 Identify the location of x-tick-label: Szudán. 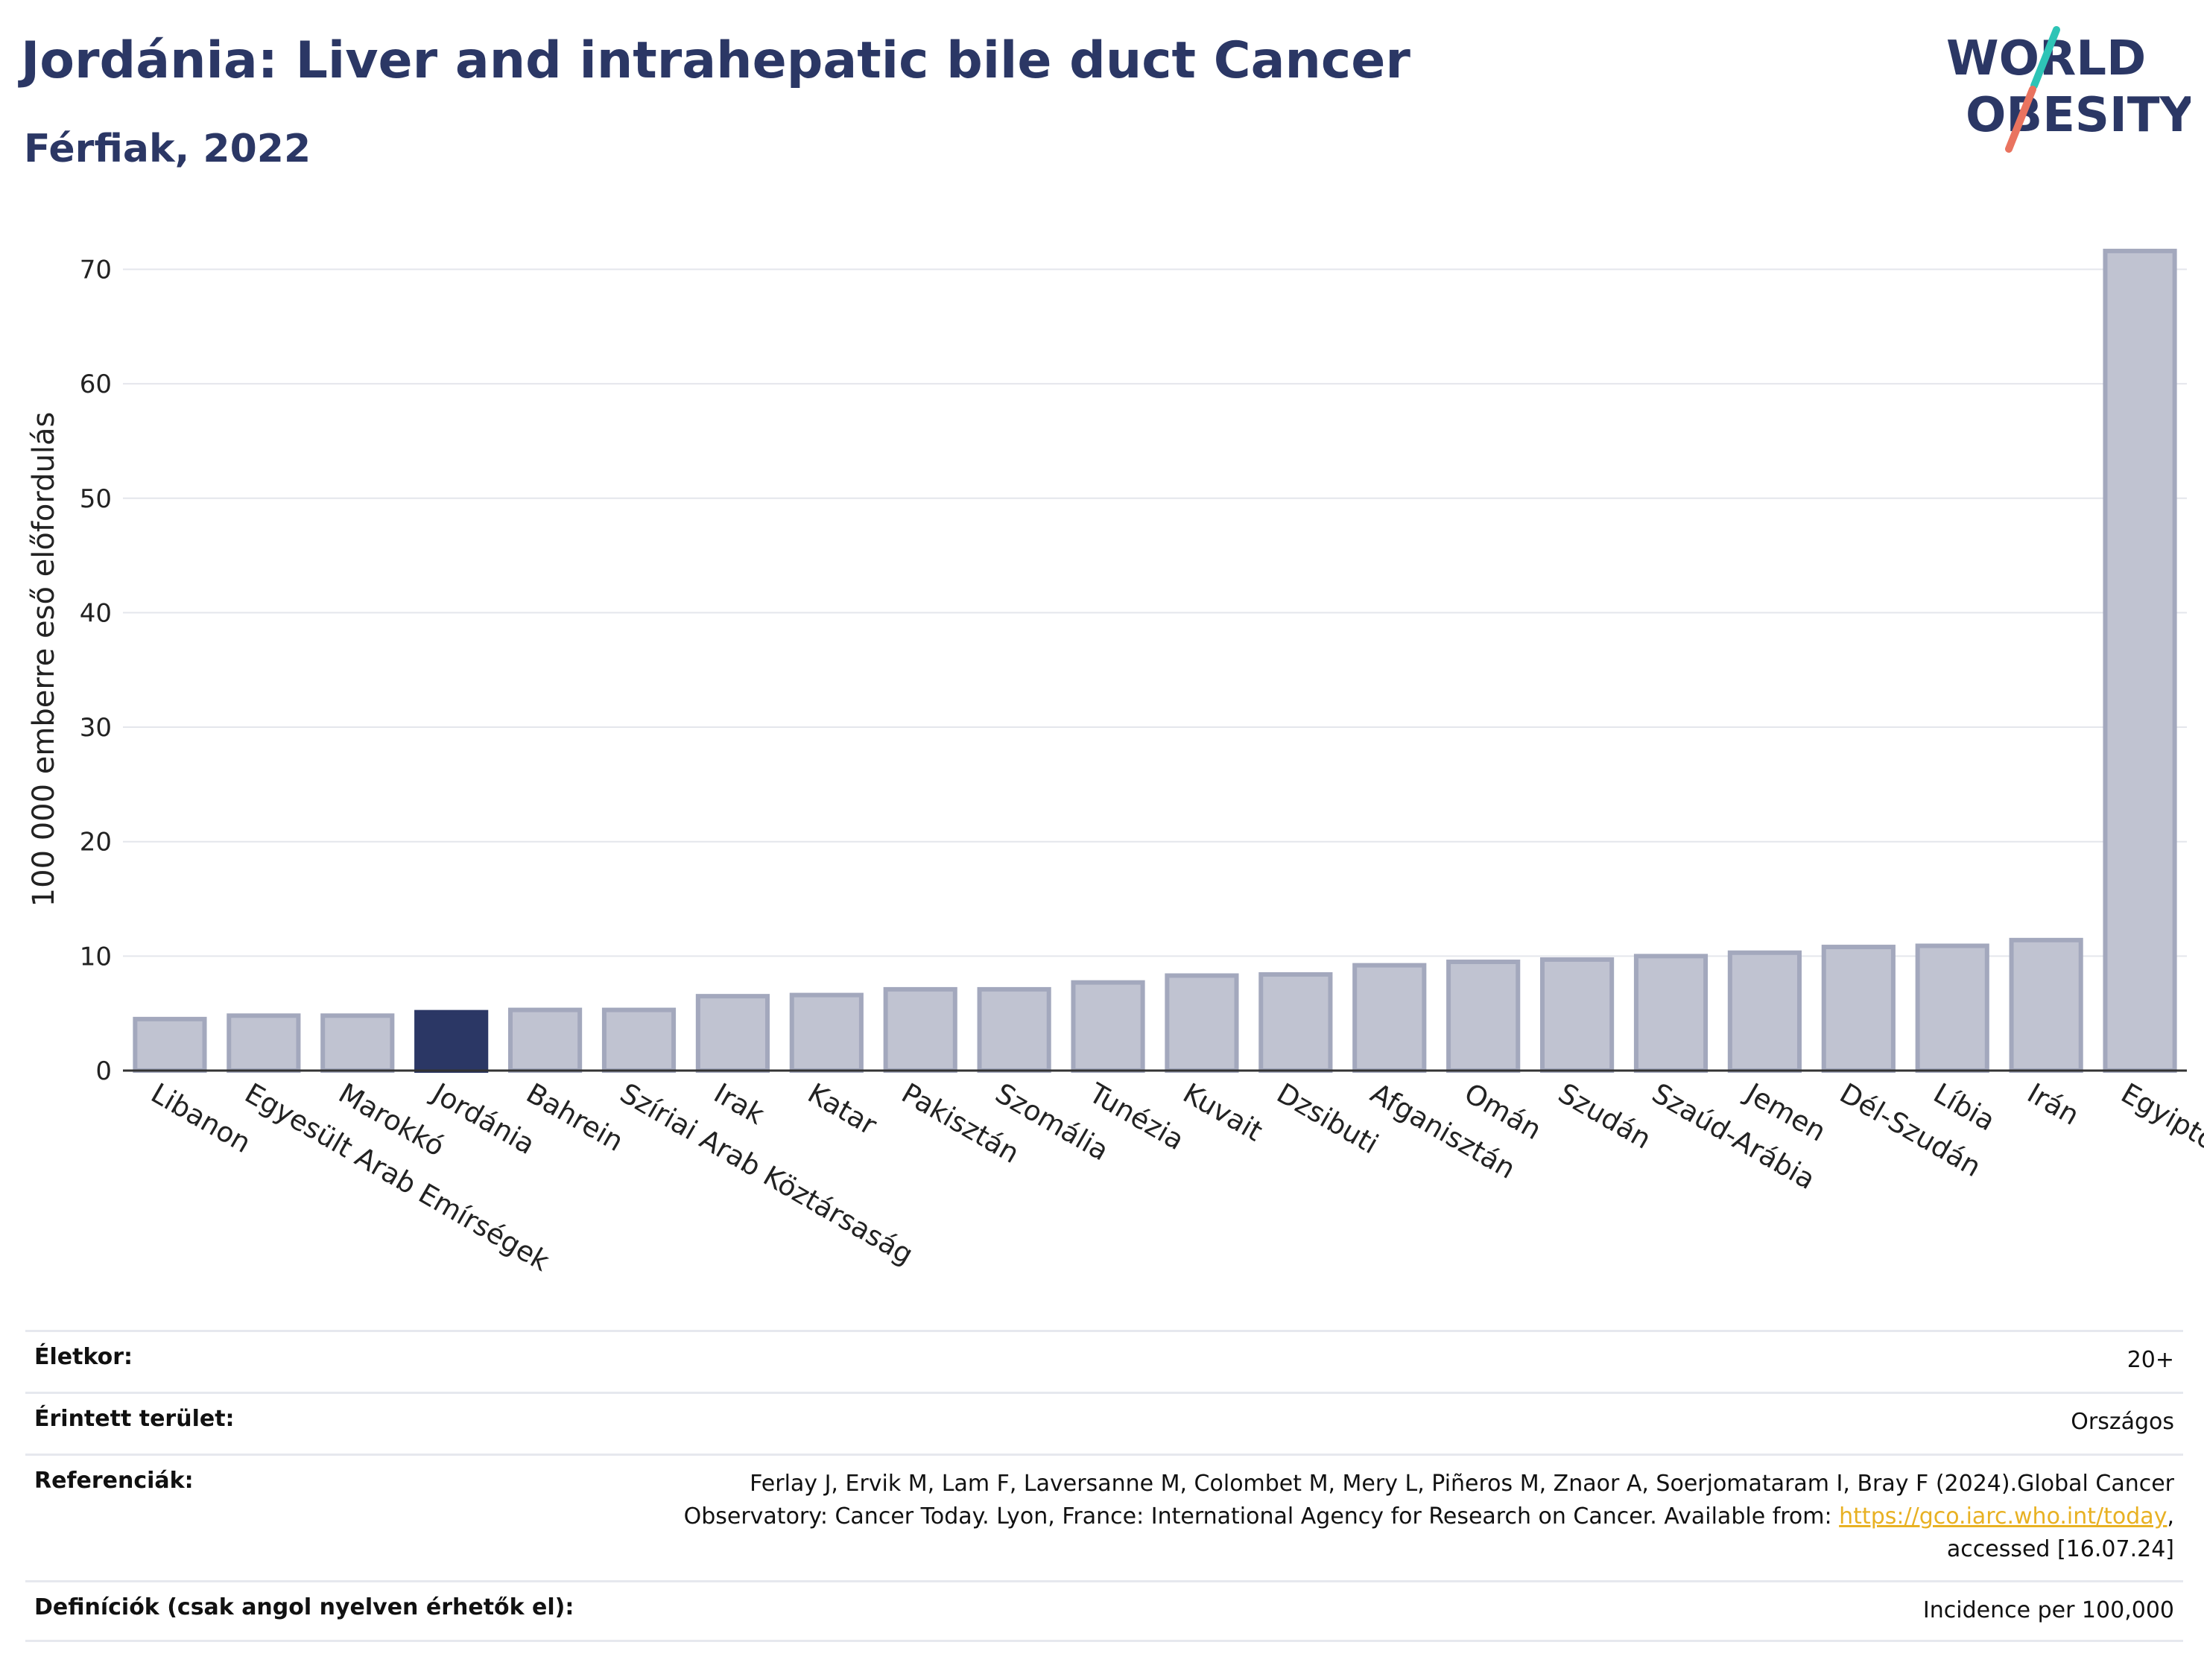
(1604, 1116).